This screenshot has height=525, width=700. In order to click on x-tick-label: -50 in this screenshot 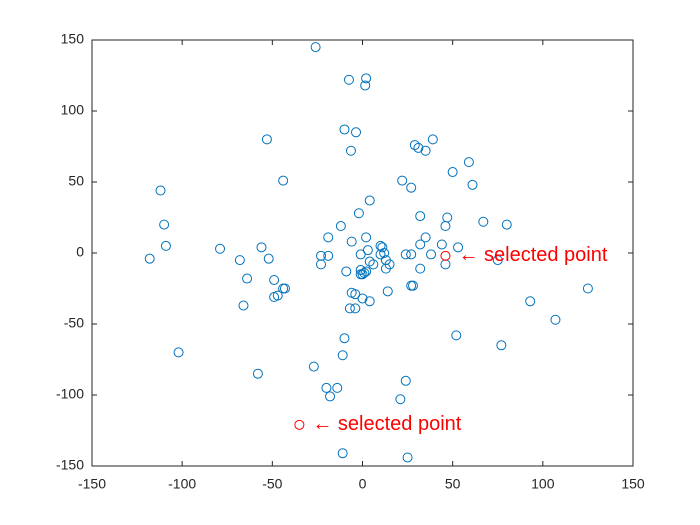, I will do `click(272, 484)`.